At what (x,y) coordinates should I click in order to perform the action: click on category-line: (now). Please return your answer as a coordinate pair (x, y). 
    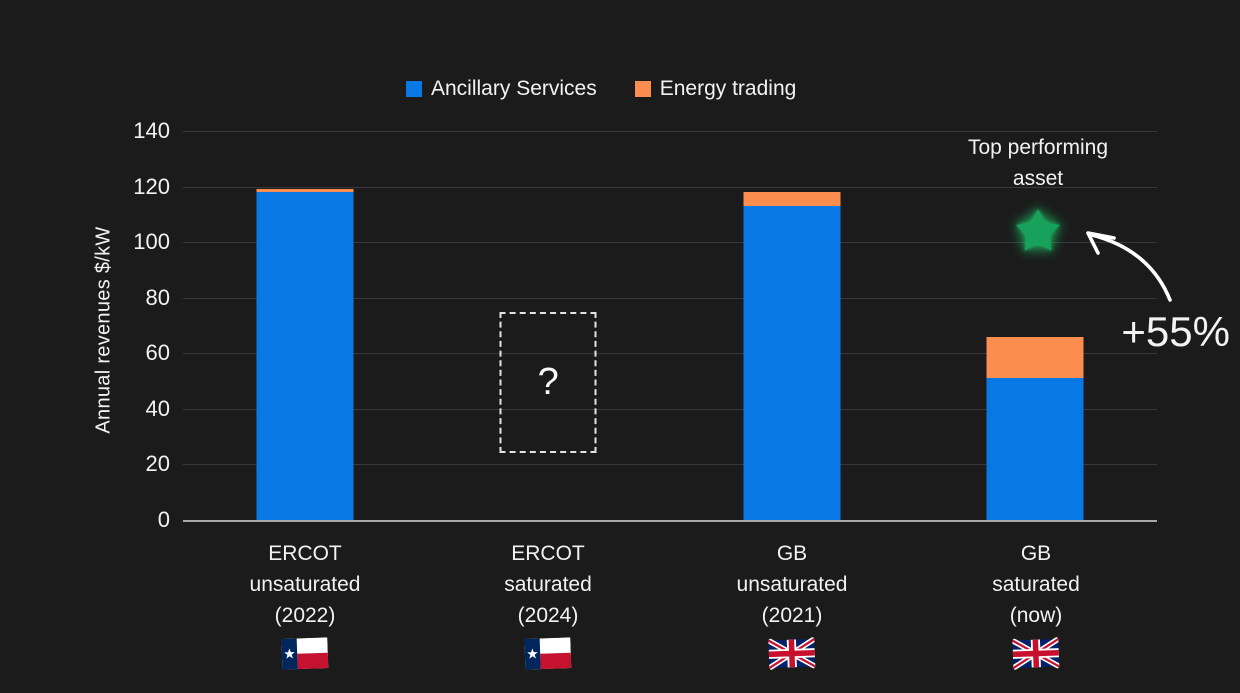
    Looking at the image, I should click on (1036, 615).